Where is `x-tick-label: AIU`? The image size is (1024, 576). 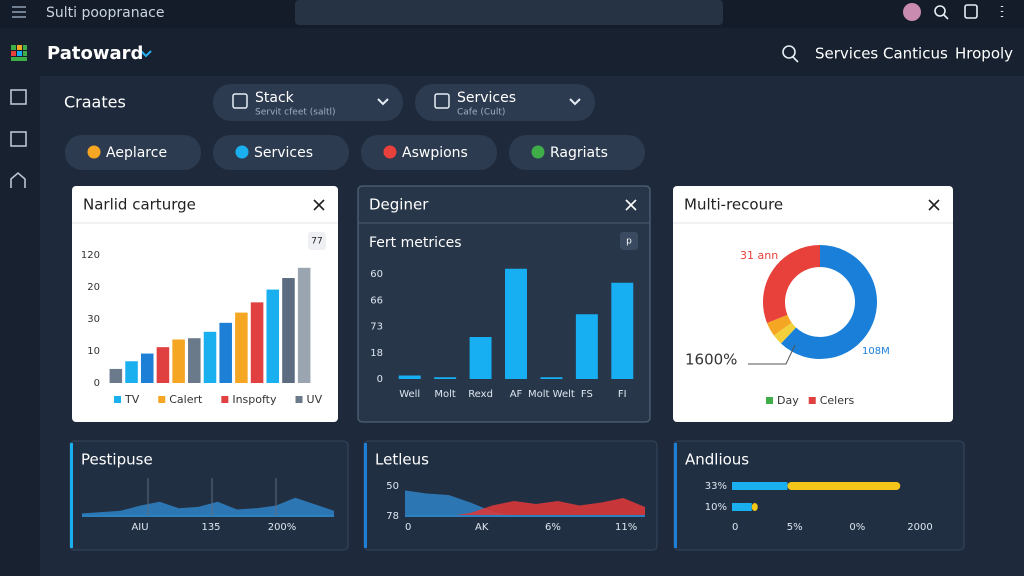 x-tick-label: AIU is located at coordinates (139, 527).